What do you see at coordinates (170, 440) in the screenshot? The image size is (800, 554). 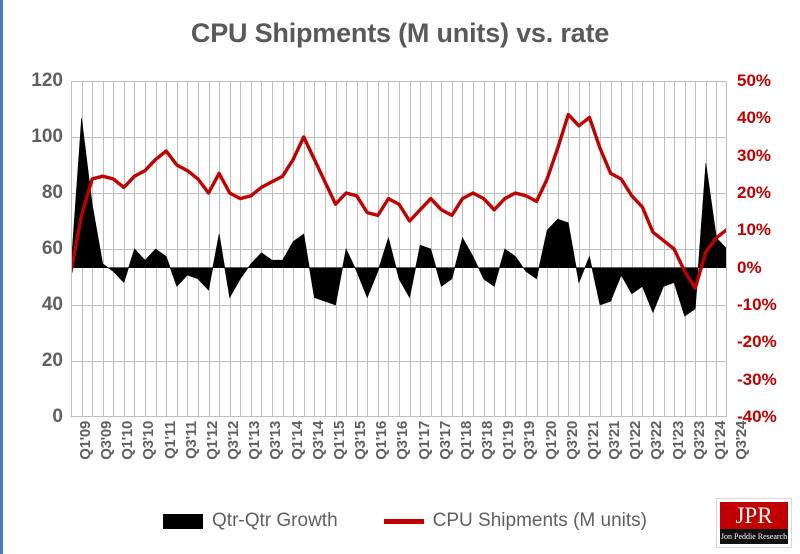 I see `x-axis-tick-label: Q1'11` at bounding box center [170, 440].